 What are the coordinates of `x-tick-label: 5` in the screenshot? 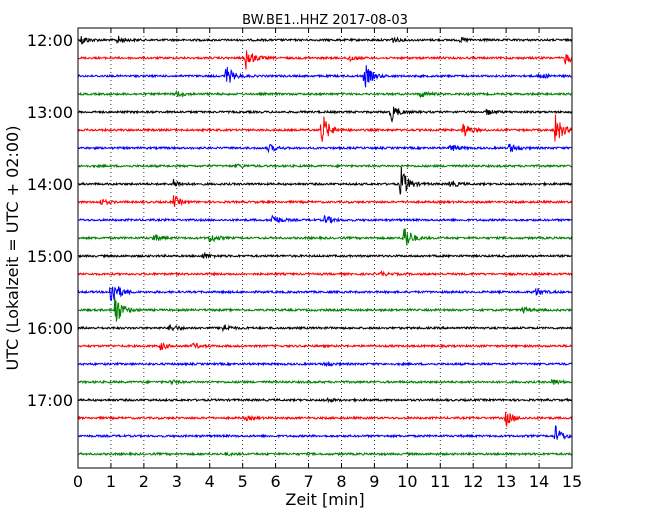 It's located at (243, 481).